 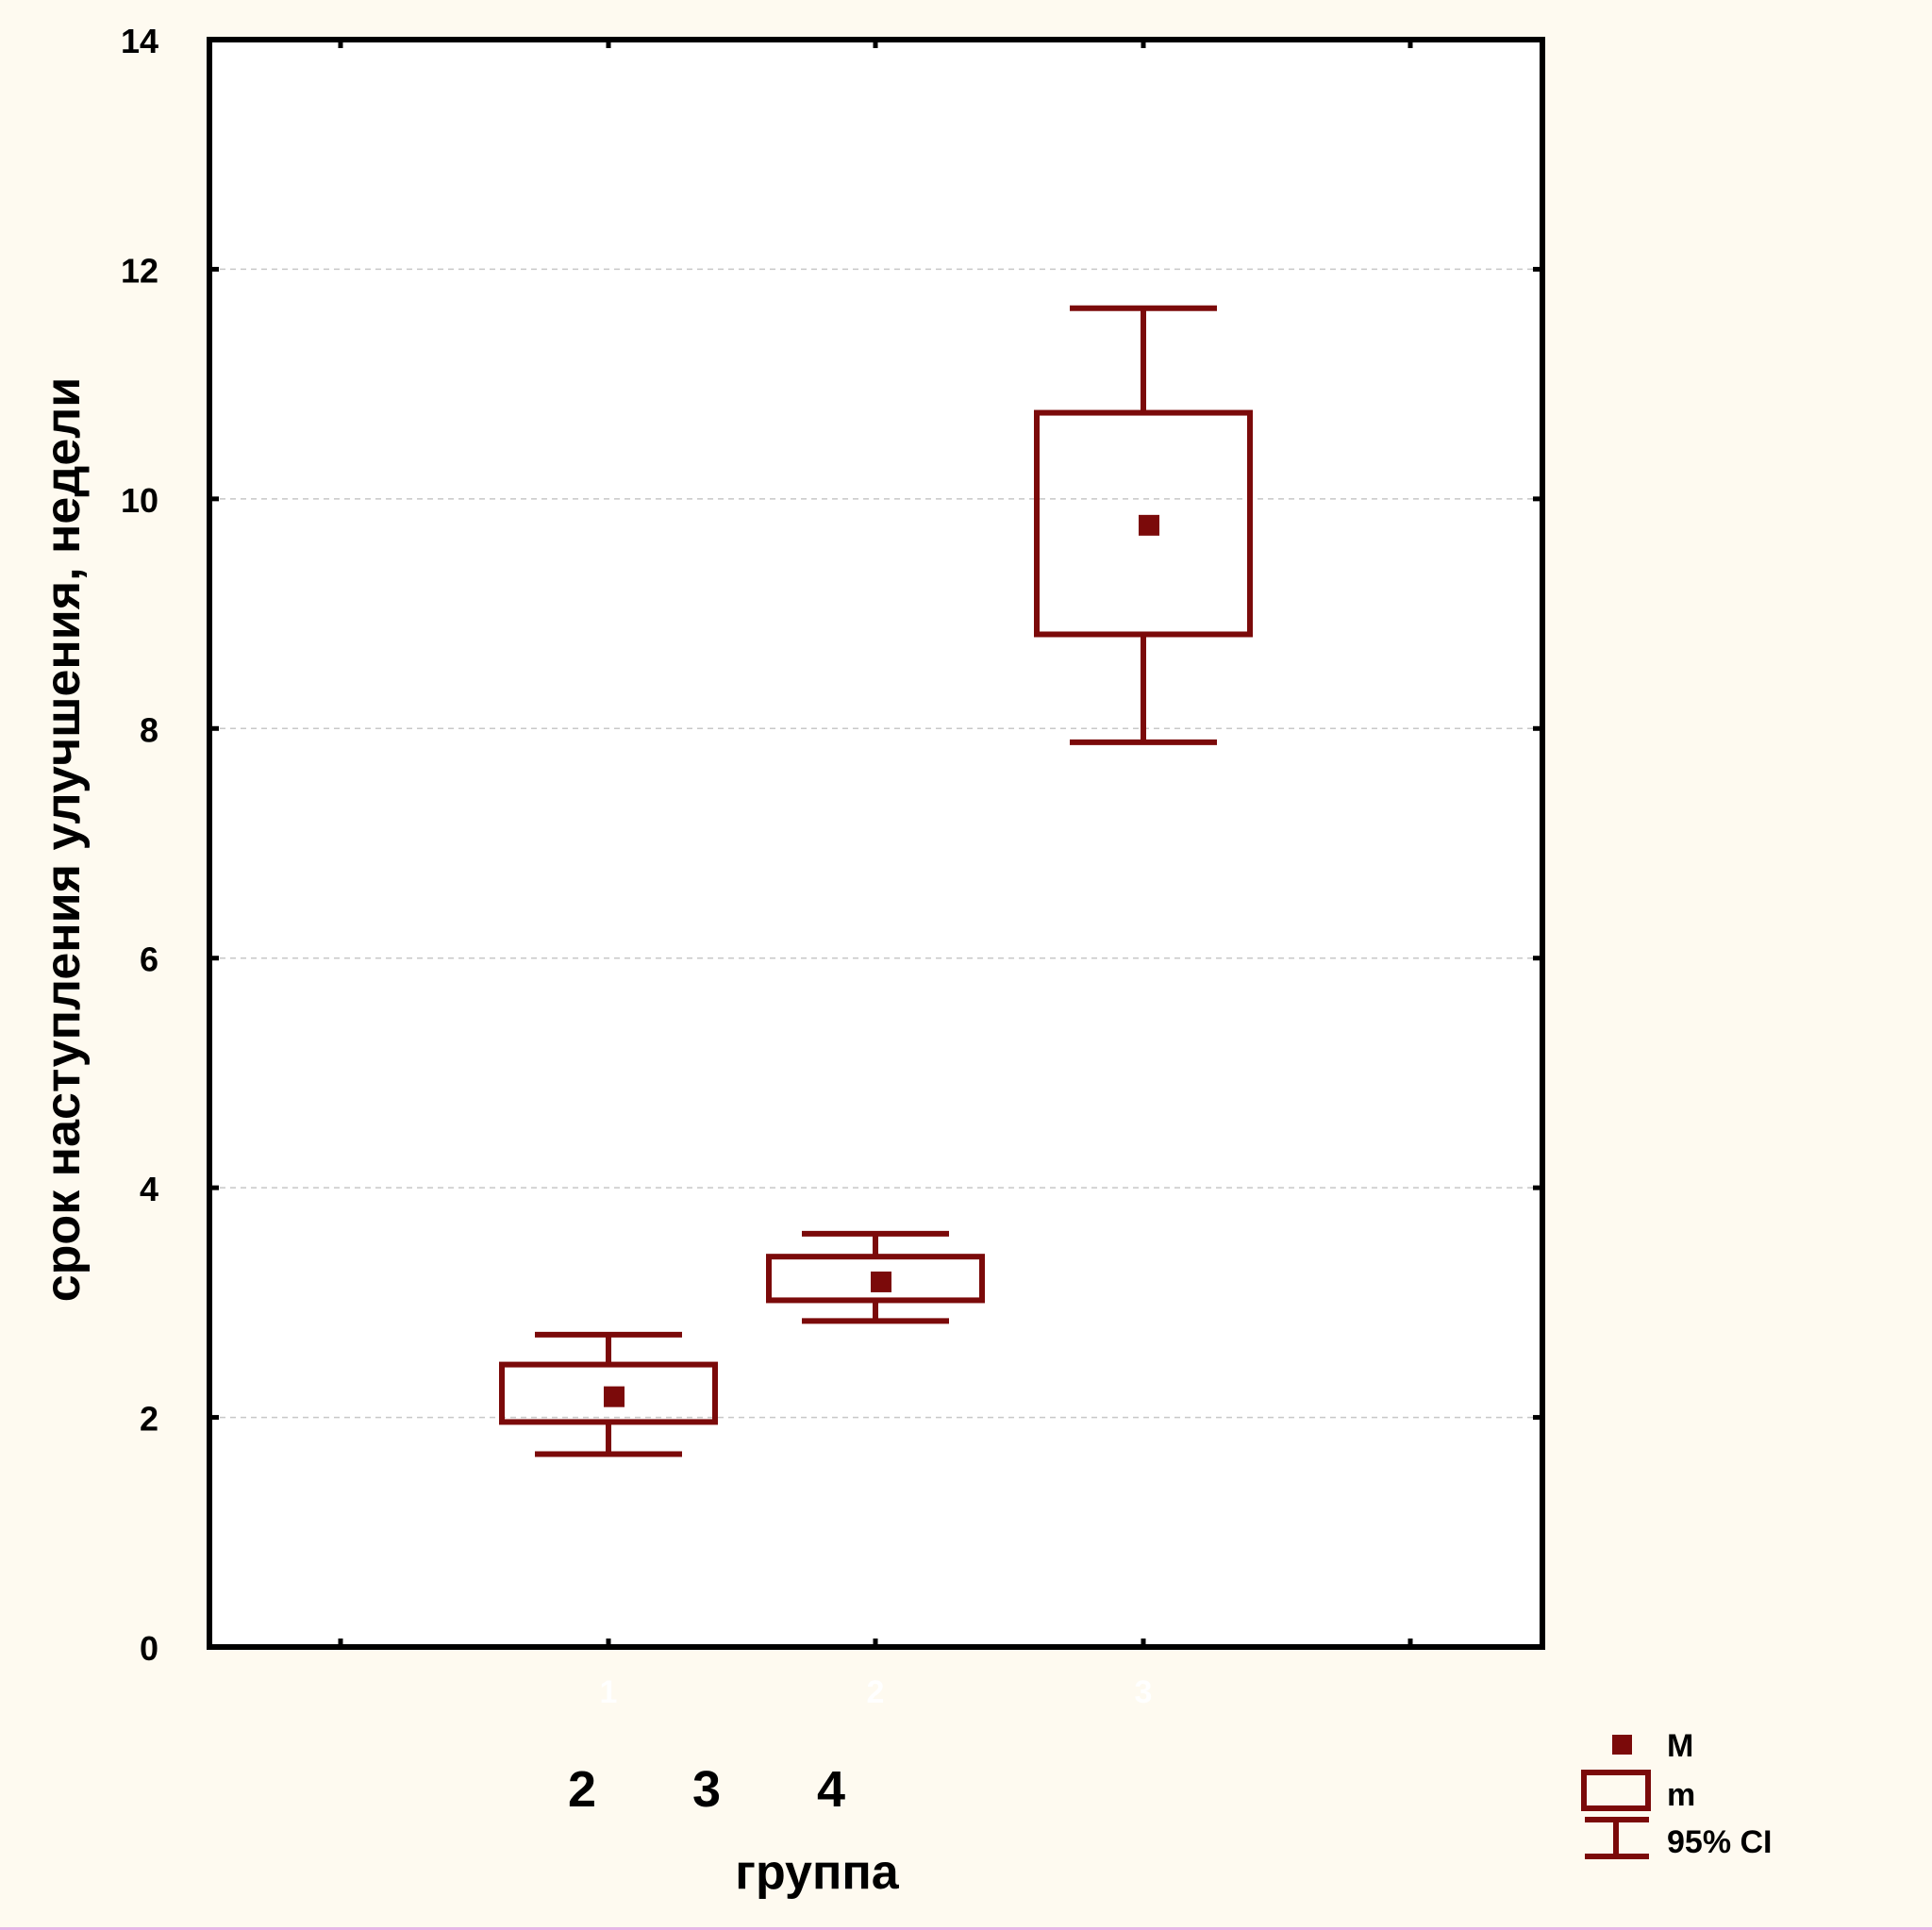 What do you see at coordinates (140, 845) in the screenshot?
I see `y-tick-labels: 0 2 4 6 8 10 12 14` at bounding box center [140, 845].